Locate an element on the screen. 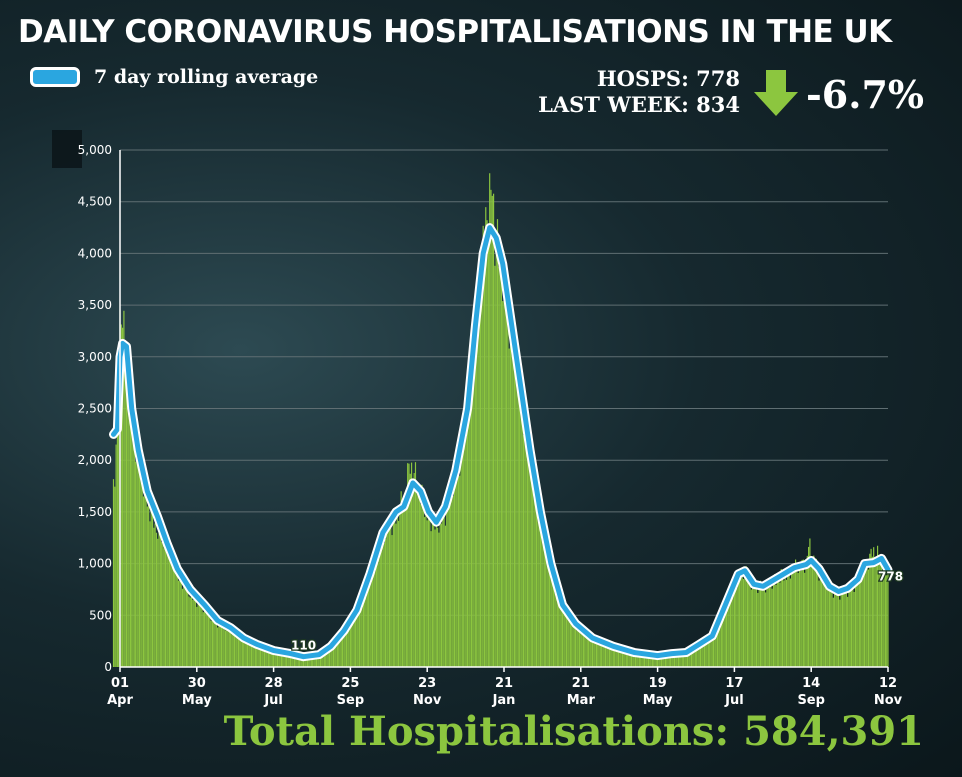 This screenshot has width=962, height=777. annotation-label: 110 is located at coordinates (303, 646).